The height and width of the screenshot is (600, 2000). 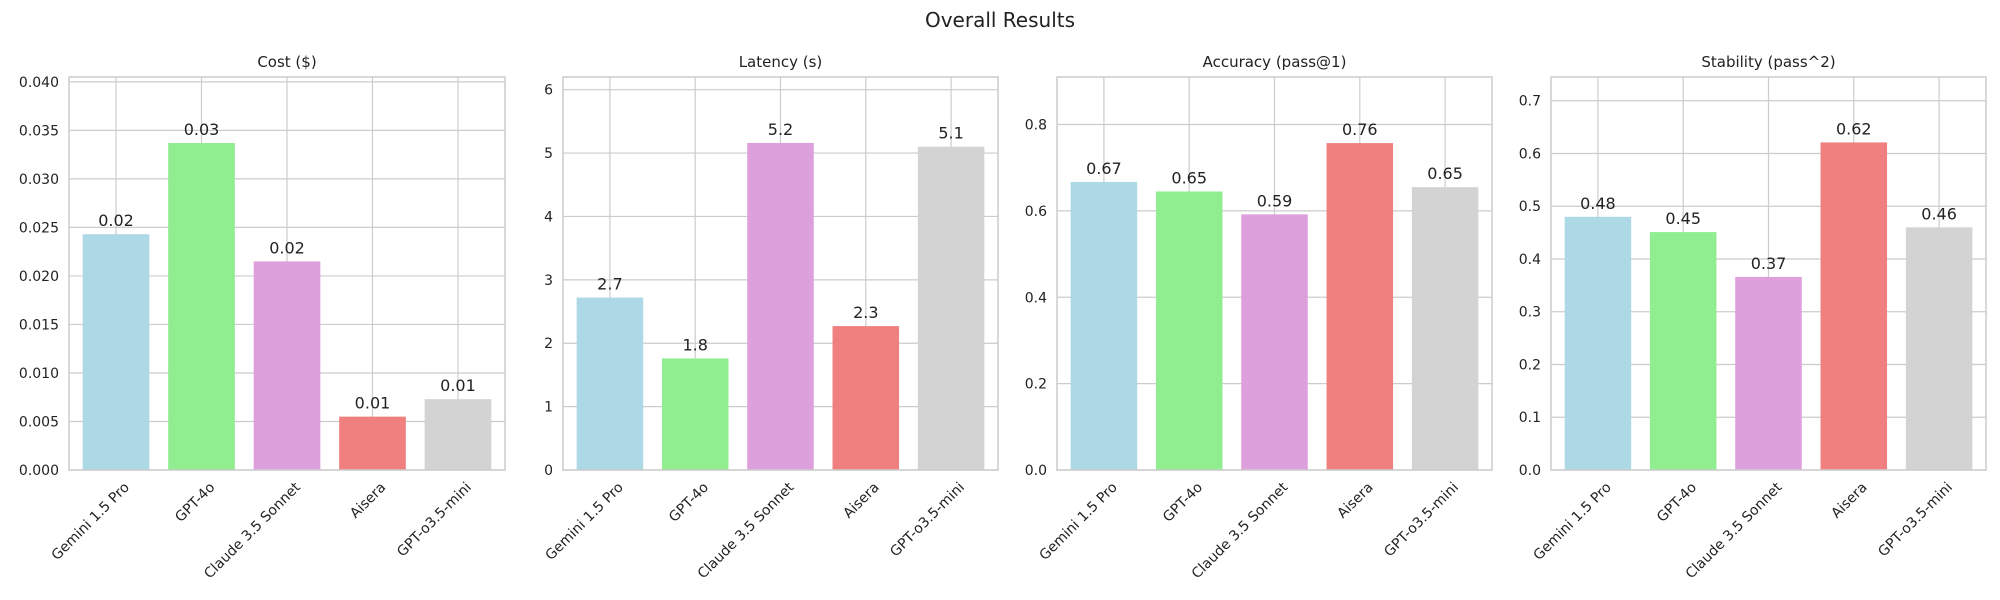 I want to click on y-tick-label: 5, so click(x=548, y=154).